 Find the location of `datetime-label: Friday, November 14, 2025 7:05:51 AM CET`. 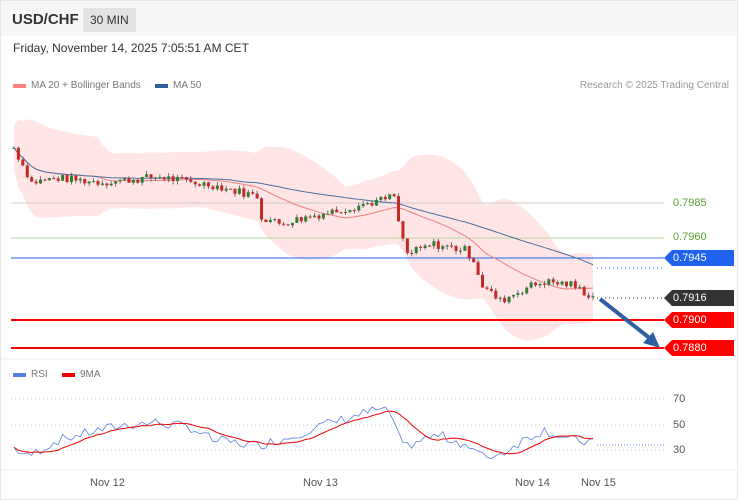

datetime-label: Friday, November 14, 2025 7:05:51 AM CET is located at coordinates (131, 48).